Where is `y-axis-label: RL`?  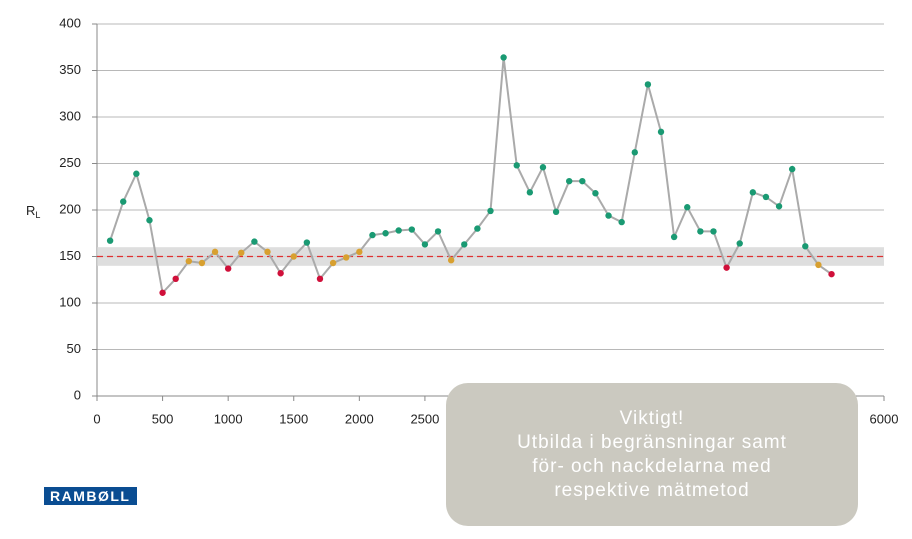
y-axis-label: RL is located at coordinates (33, 211).